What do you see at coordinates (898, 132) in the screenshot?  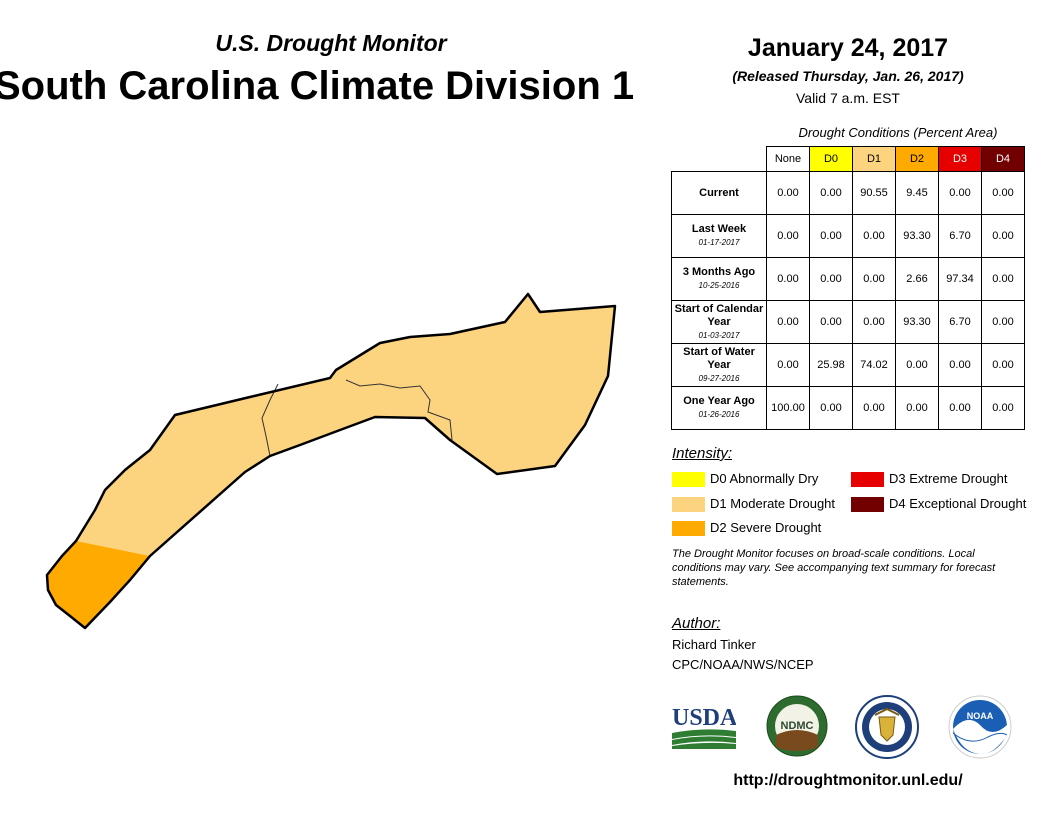 I see `table-caption: Drought Conditions (Percent Area)` at bounding box center [898, 132].